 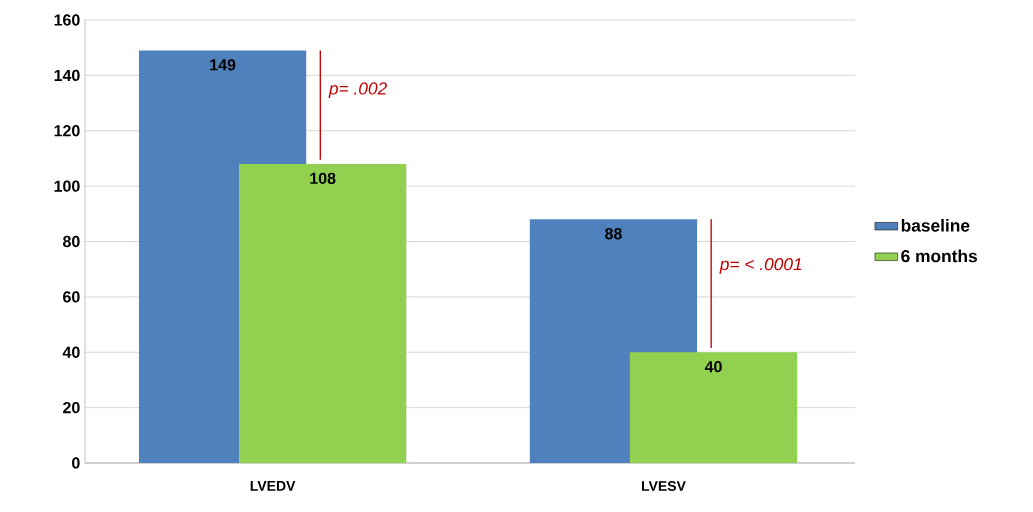 I want to click on y-tick-label: 0, so click(x=76, y=463).